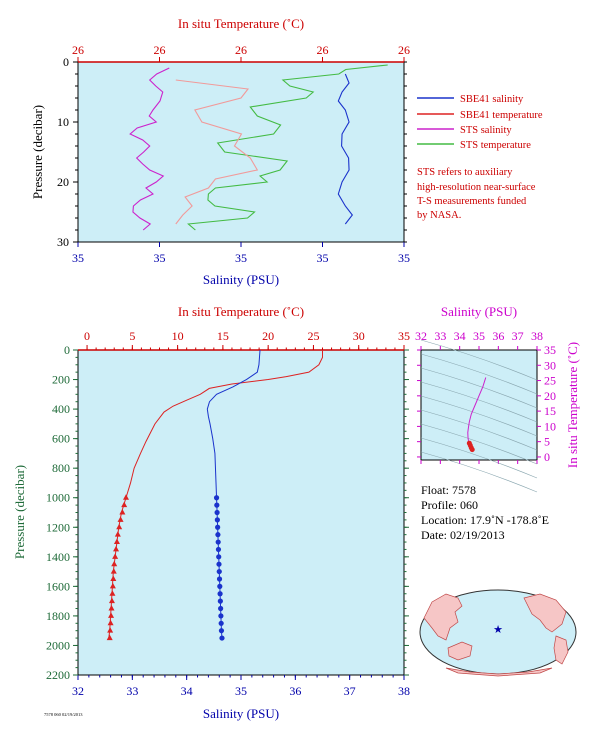 Image resolution: width=601 pixels, height=736 pixels. I want to click on sts-note-line-1: STS refers to auxiliary, so click(465, 172).